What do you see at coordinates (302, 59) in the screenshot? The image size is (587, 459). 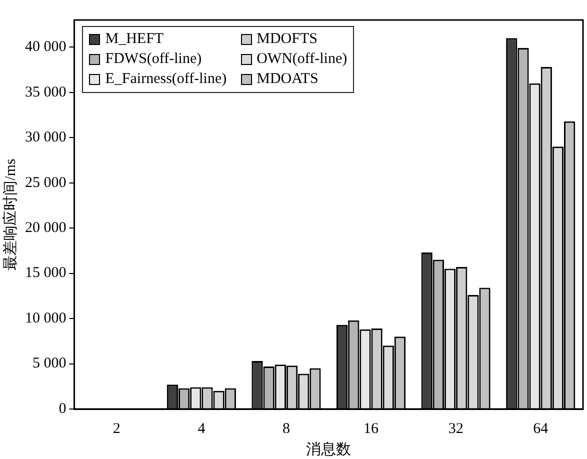 I see `legend-label: OWN(off-line)` at bounding box center [302, 59].